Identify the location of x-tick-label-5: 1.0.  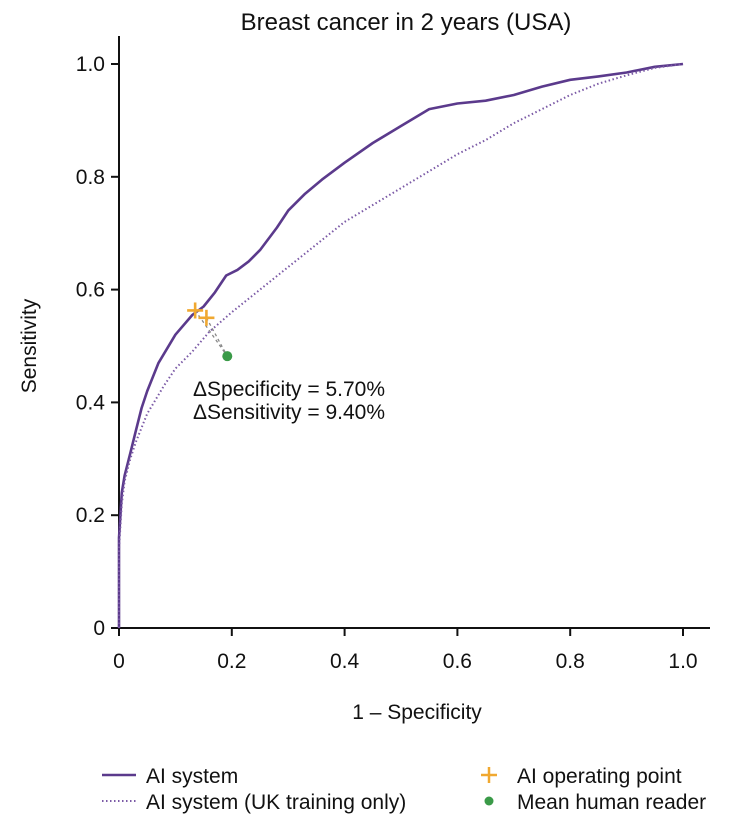
(682, 661).